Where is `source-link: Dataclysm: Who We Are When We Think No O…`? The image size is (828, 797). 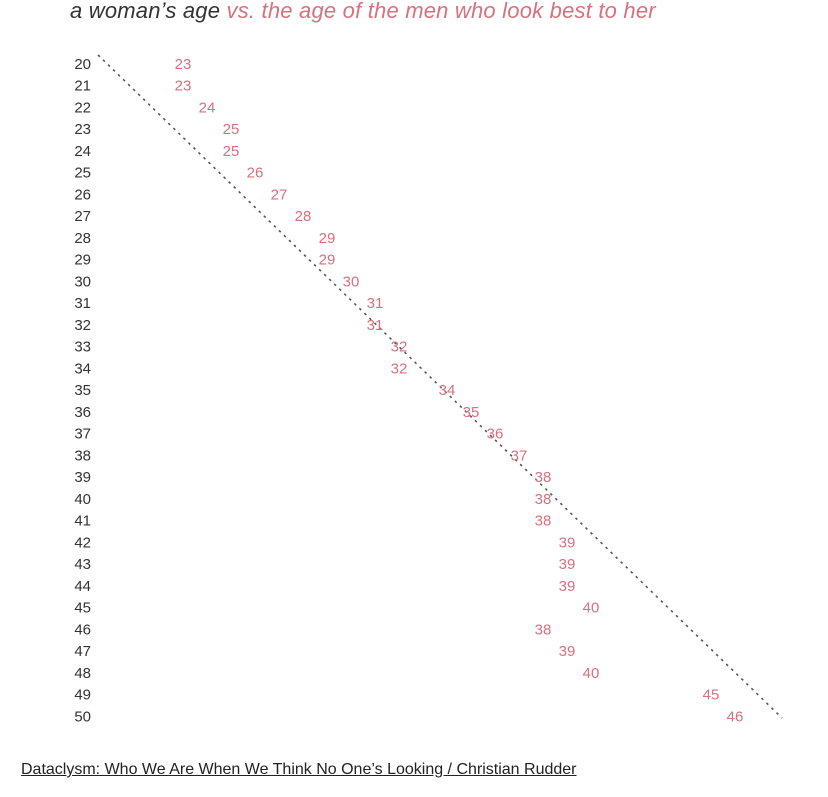
source-link: Dataclysm: Who We Are When We Think No O… is located at coordinates (299, 769).